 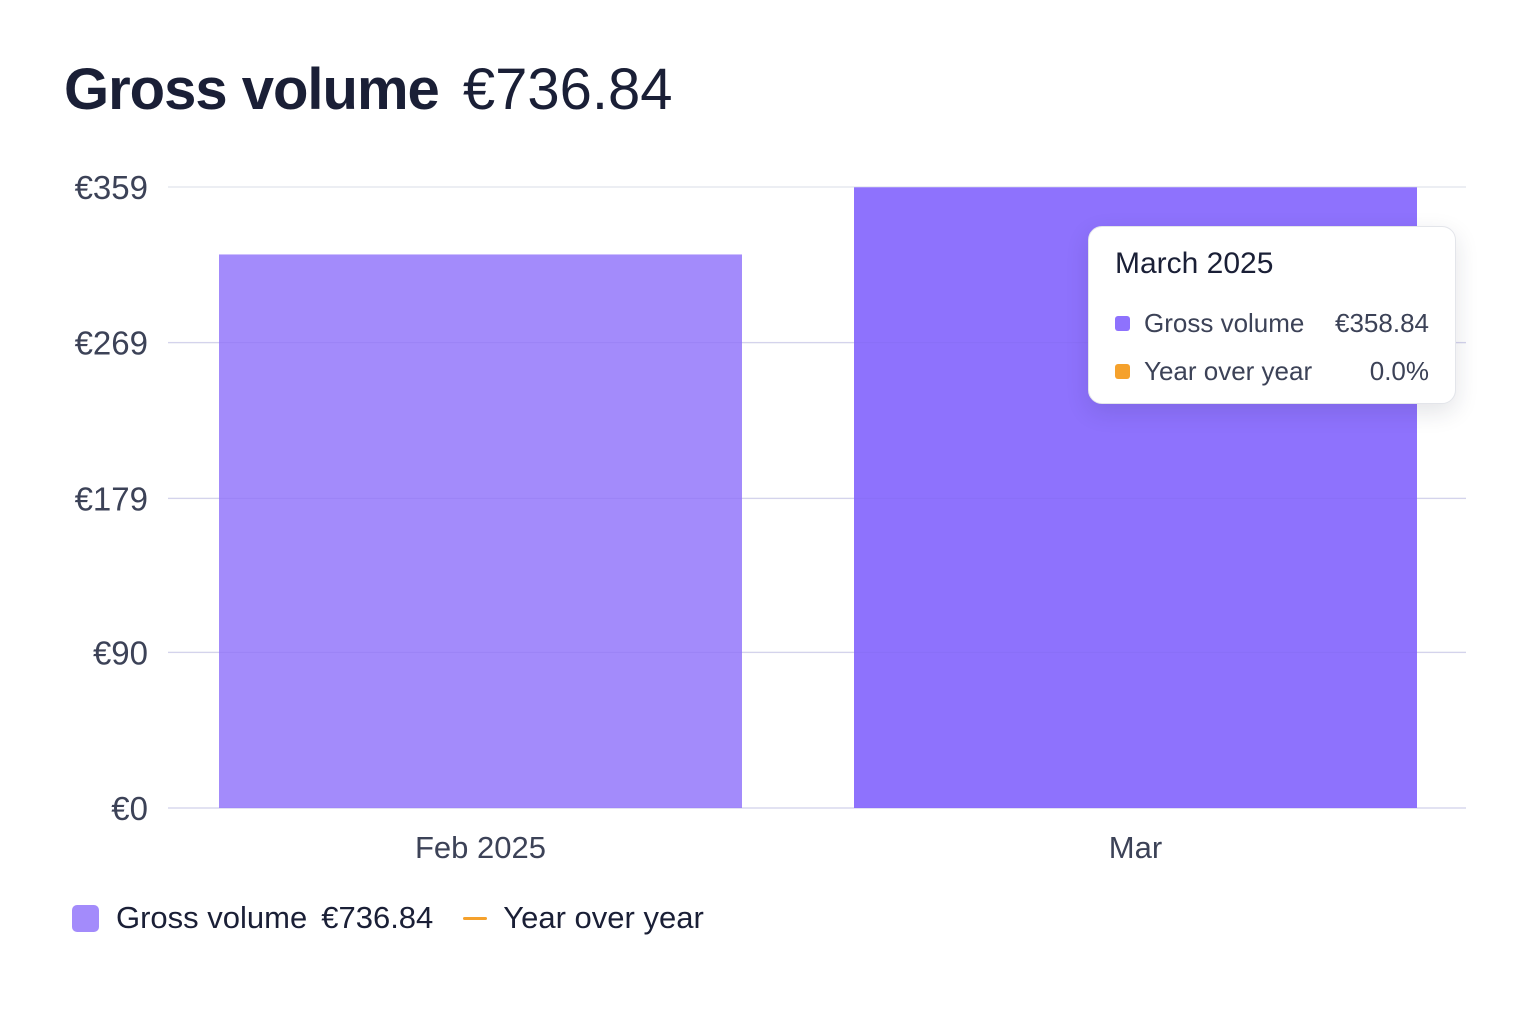 I want to click on y-tick-label: €0, so click(x=129, y=808).